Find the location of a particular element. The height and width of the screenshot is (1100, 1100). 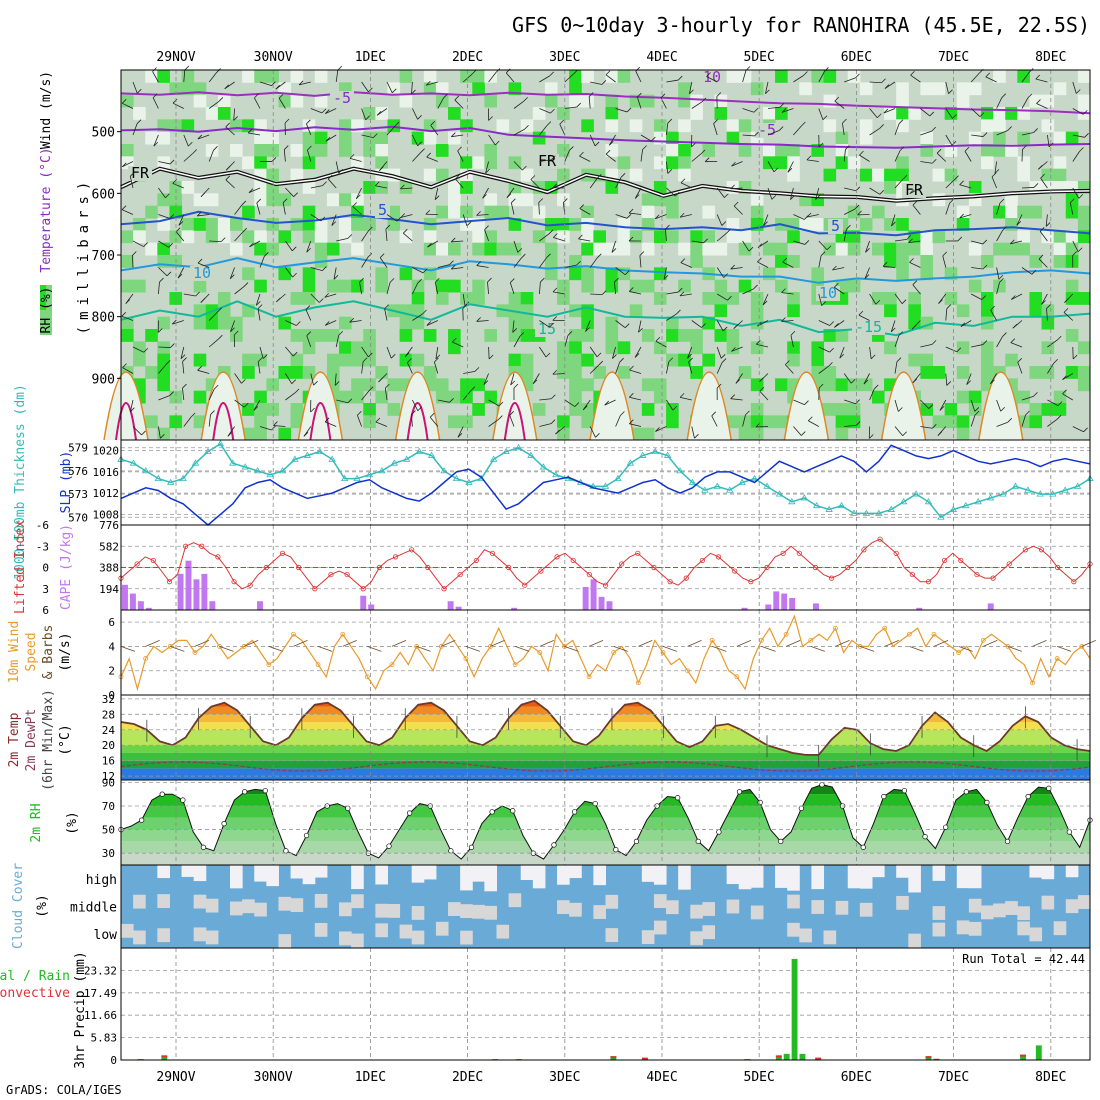

axis-title: (°C) is located at coordinates (65, 739).